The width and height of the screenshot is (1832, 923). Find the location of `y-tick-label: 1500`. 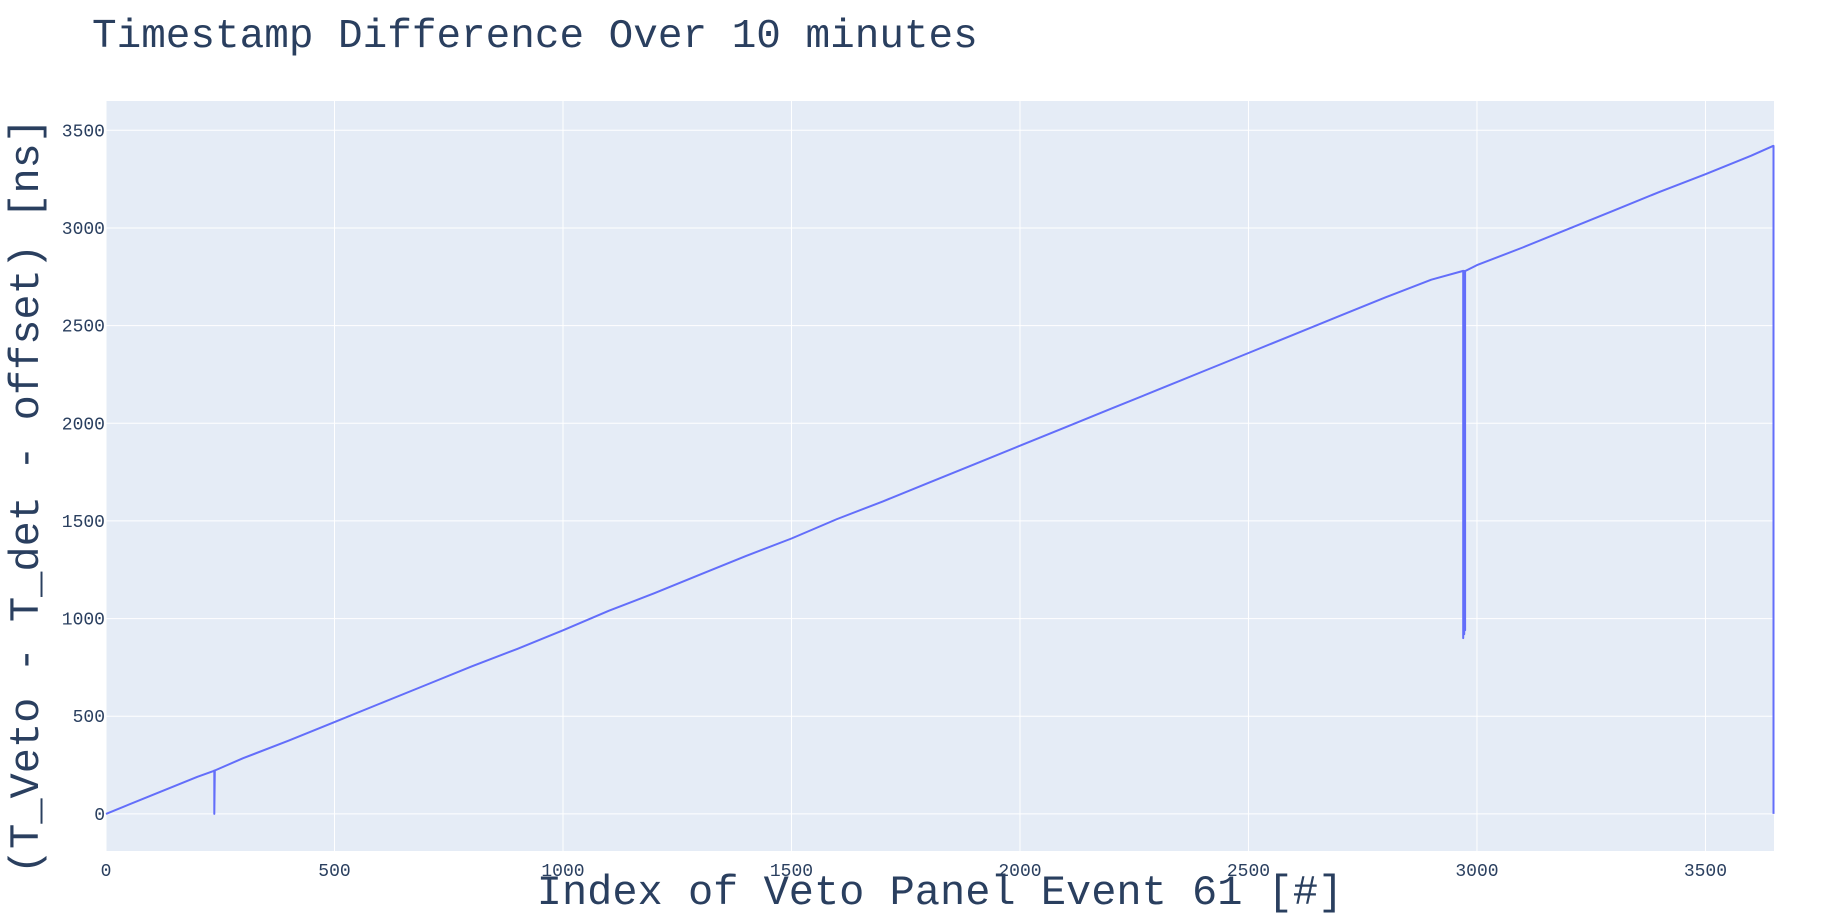

y-tick-label: 1500 is located at coordinates (83, 523).